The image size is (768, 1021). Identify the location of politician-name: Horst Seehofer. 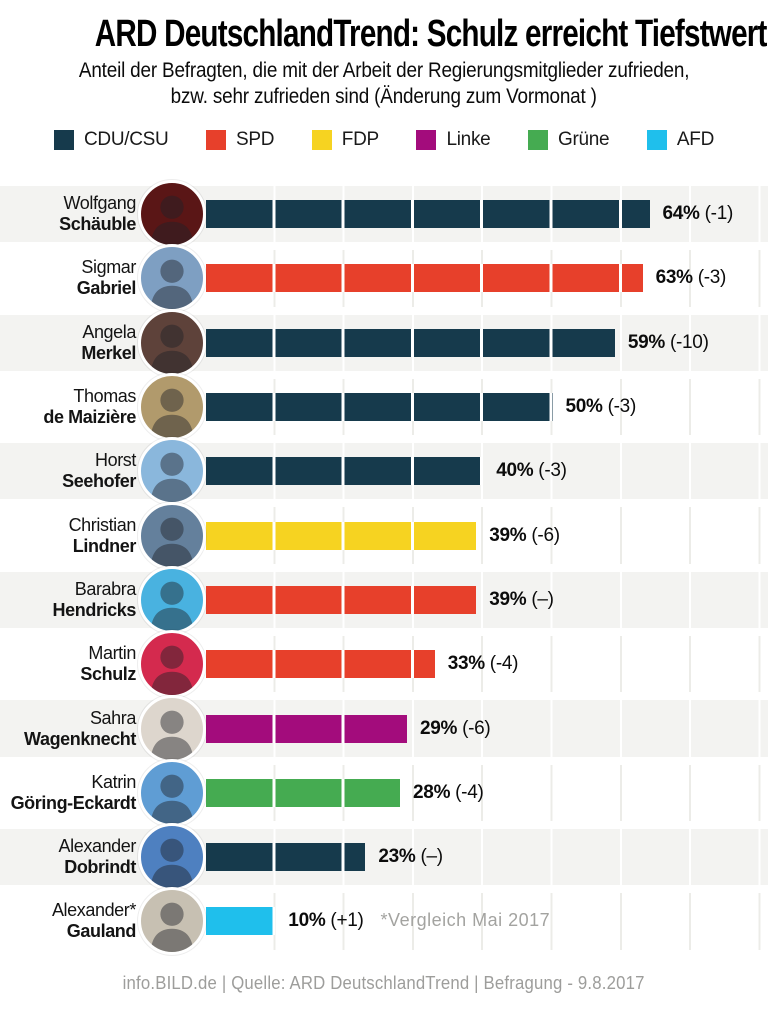
(68, 471).